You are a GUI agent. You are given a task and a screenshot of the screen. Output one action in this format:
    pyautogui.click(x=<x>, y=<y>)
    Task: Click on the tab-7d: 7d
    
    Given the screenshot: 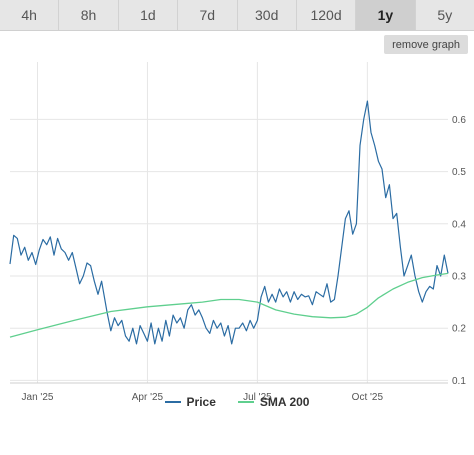 What is the action you would take?
    pyautogui.click(x=208, y=15)
    